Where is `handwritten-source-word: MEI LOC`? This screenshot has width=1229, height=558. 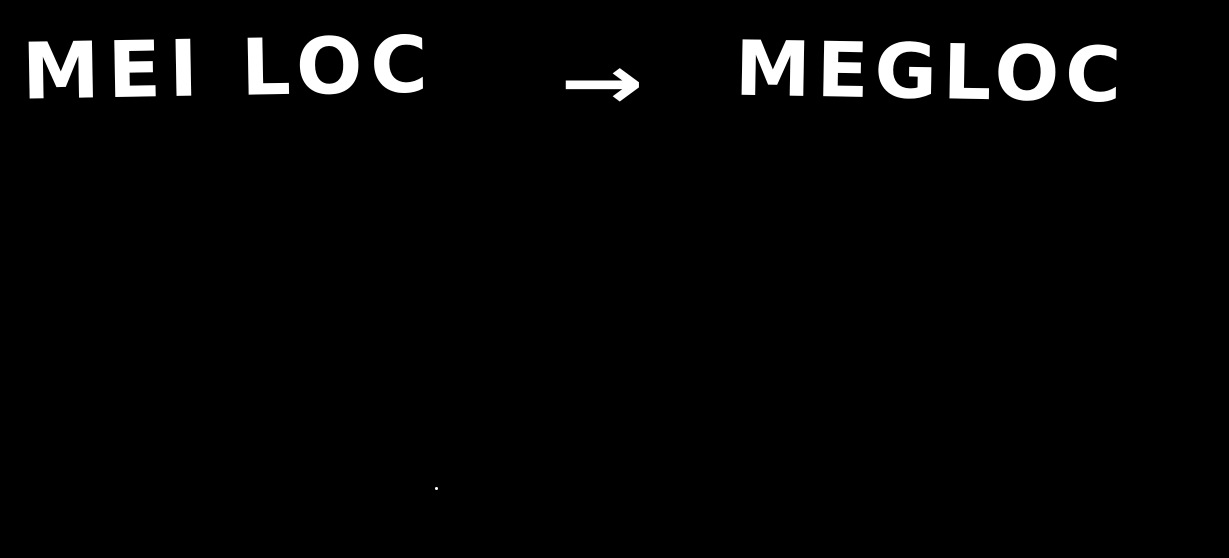 handwritten-source-word: MEI LOC is located at coordinates (229, 69).